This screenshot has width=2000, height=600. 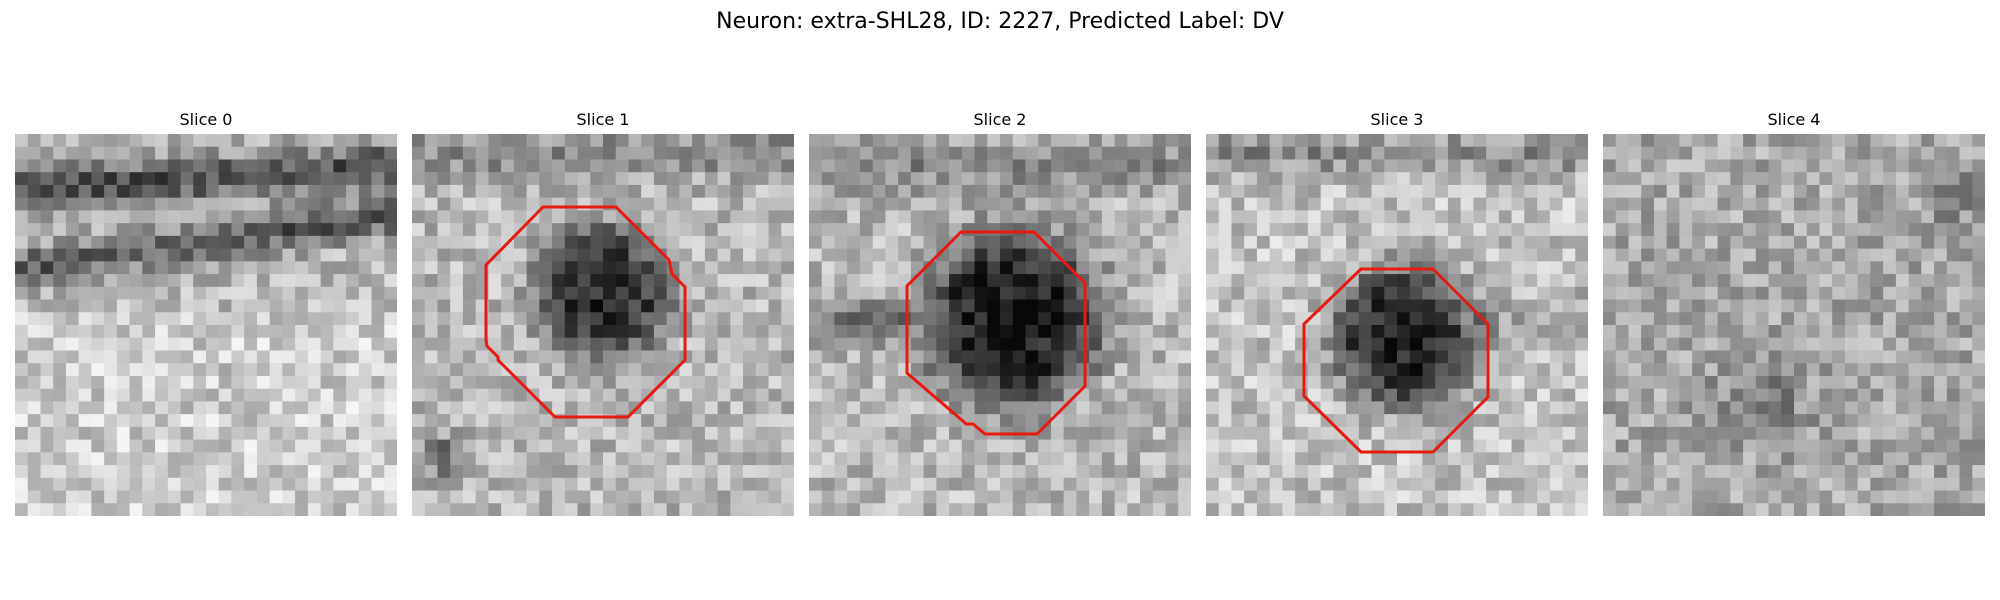 I want to click on slice-title: Slice 4, so click(x=1794, y=119).